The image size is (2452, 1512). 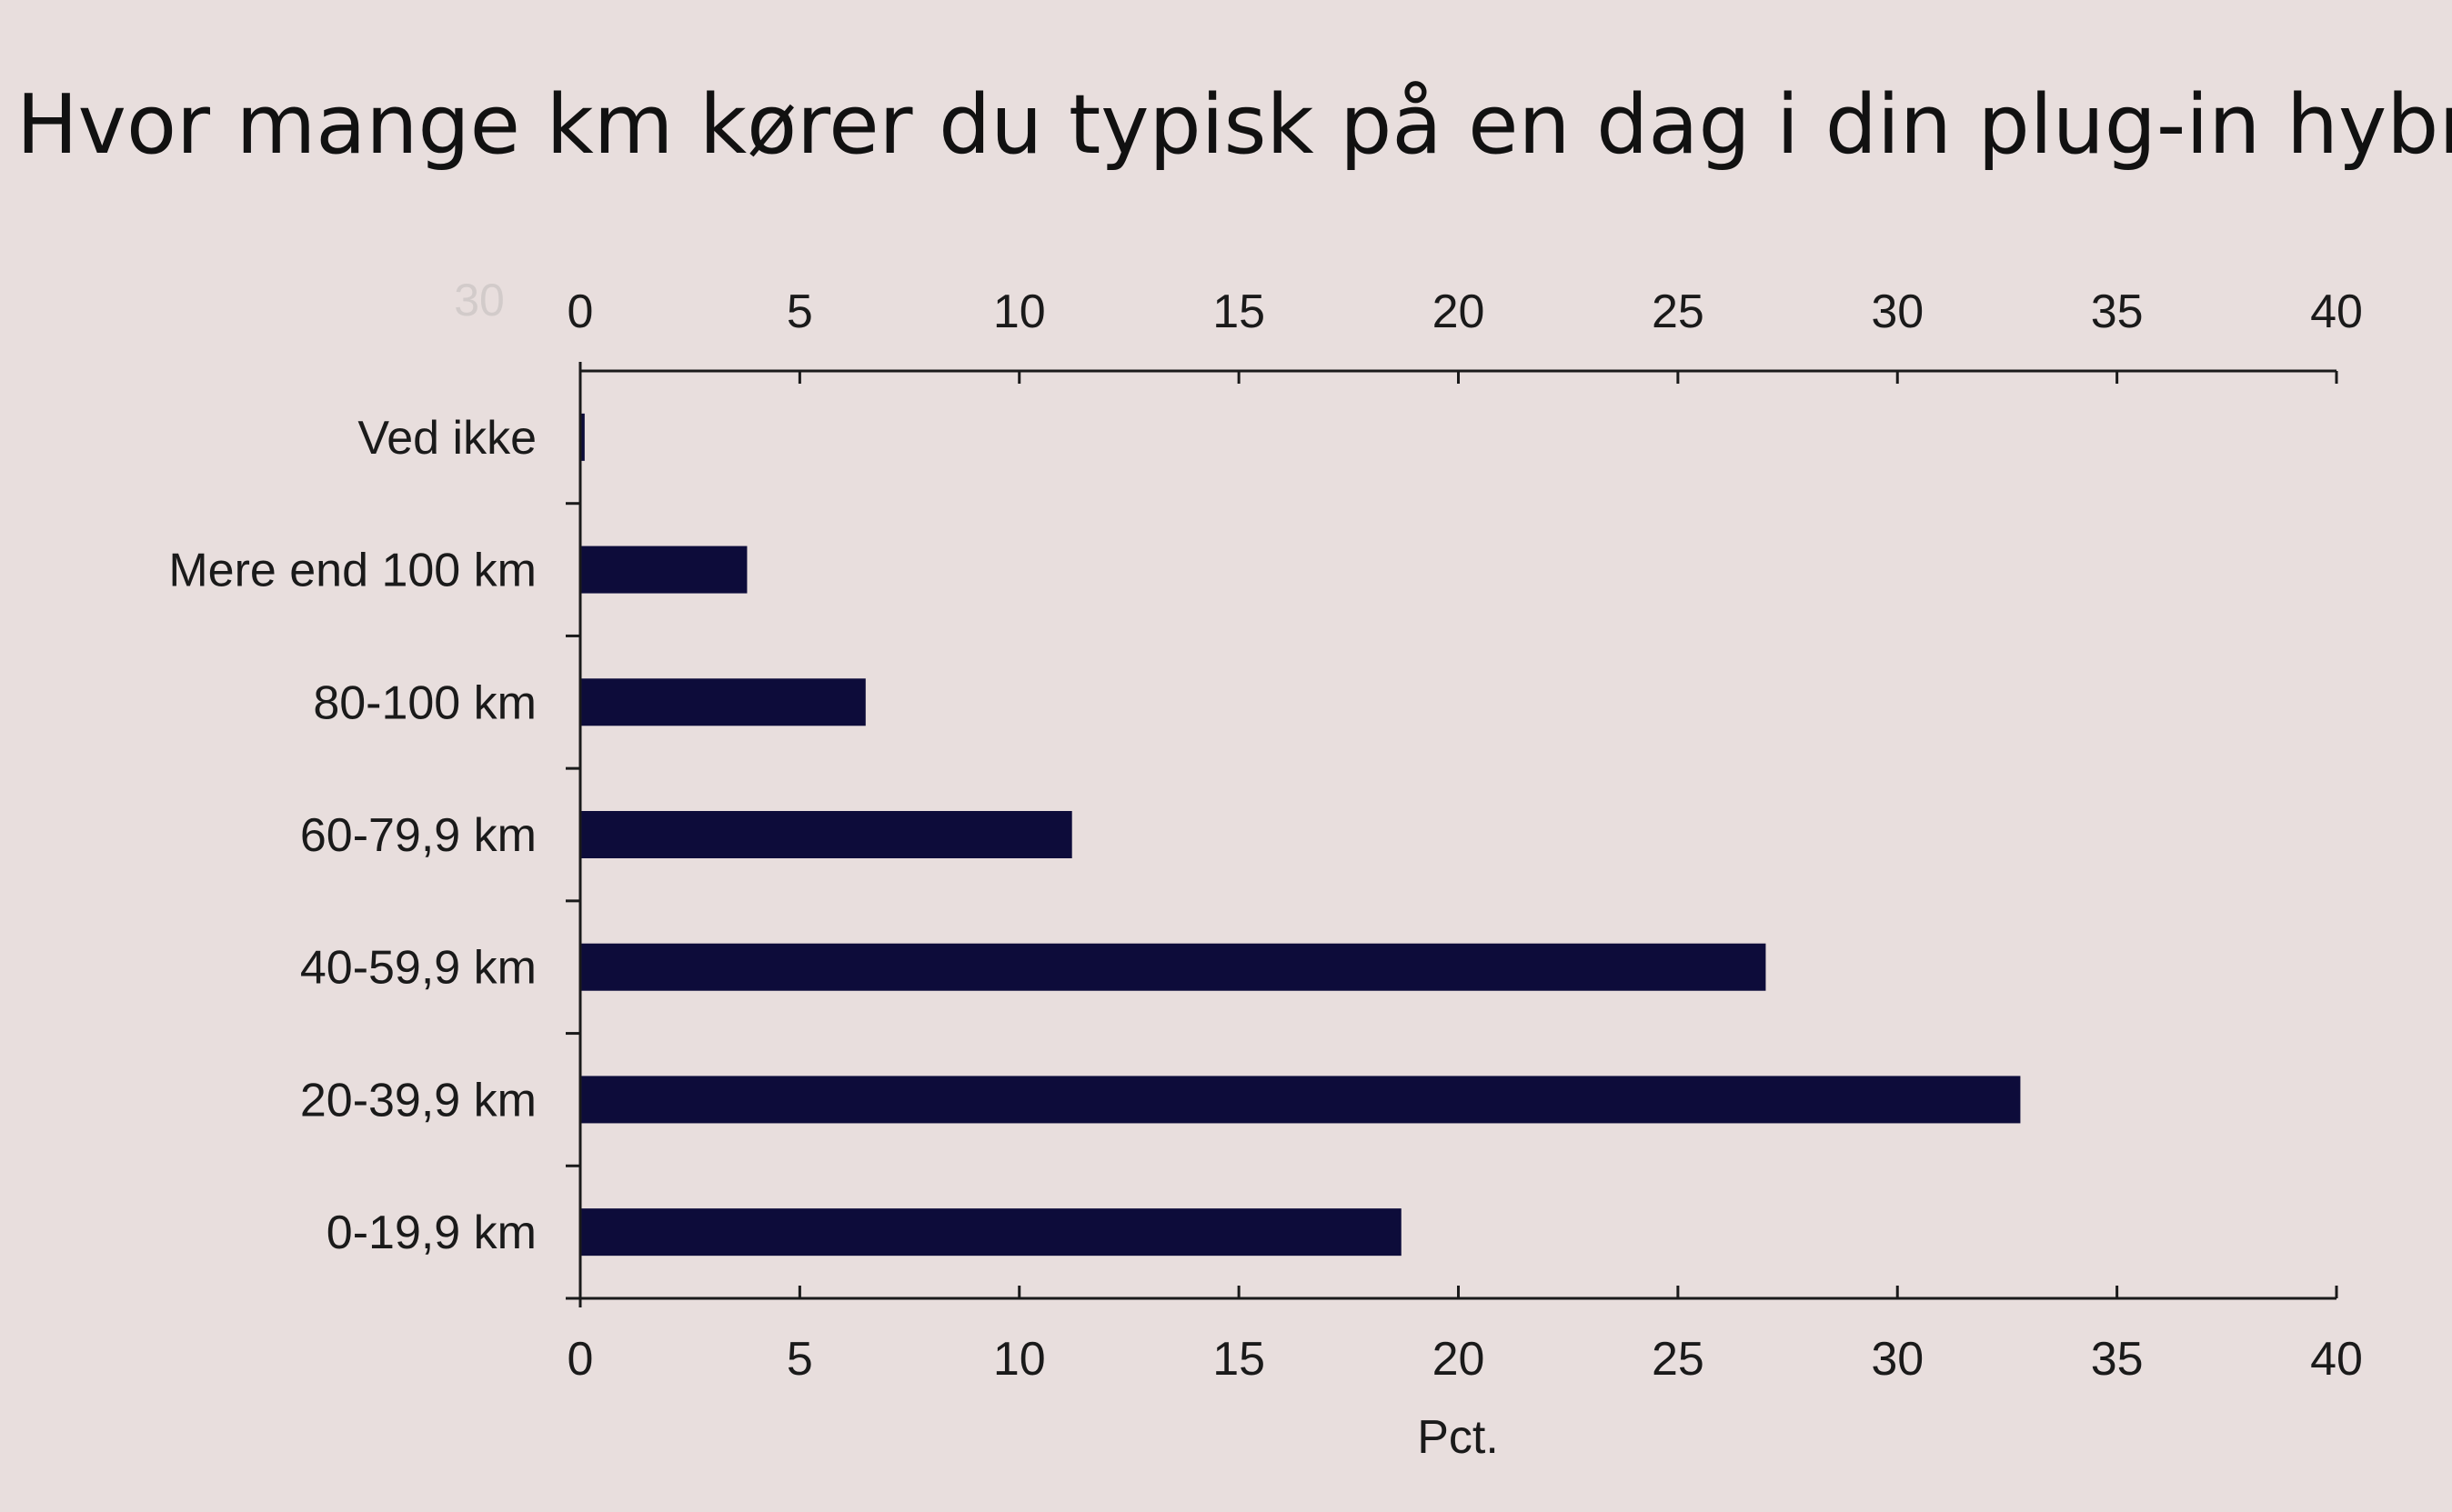 What do you see at coordinates (1459, 311) in the screenshot?
I see `top-tick-label: 20` at bounding box center [1459, 311].